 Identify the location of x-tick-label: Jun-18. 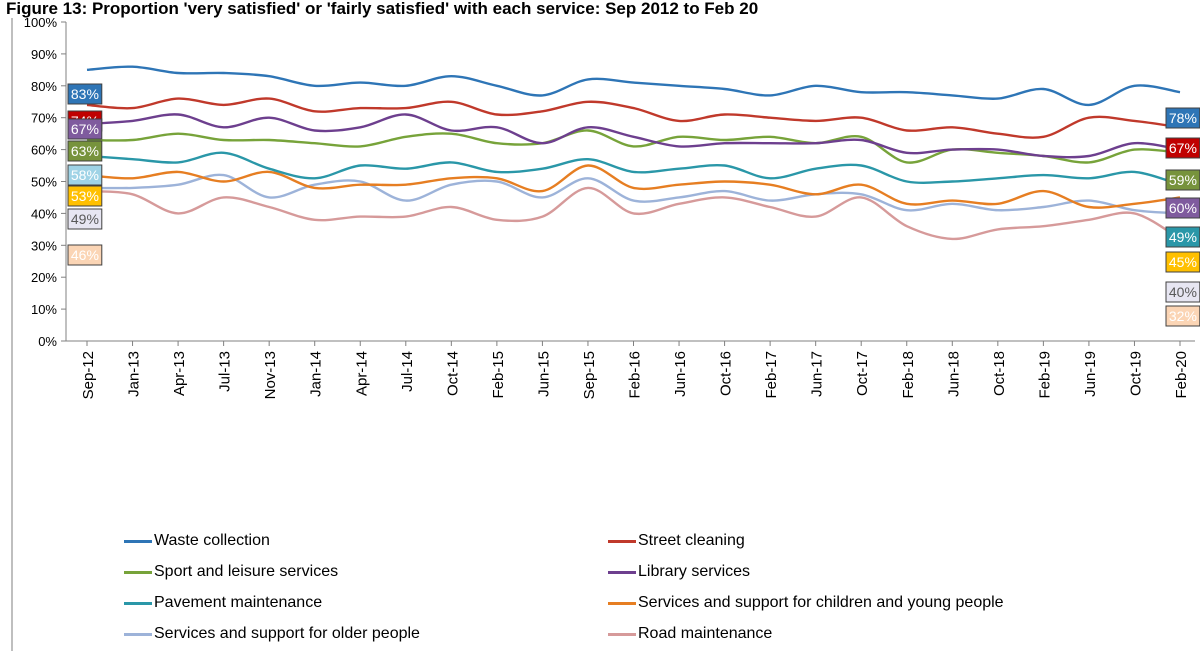
(953, 374).